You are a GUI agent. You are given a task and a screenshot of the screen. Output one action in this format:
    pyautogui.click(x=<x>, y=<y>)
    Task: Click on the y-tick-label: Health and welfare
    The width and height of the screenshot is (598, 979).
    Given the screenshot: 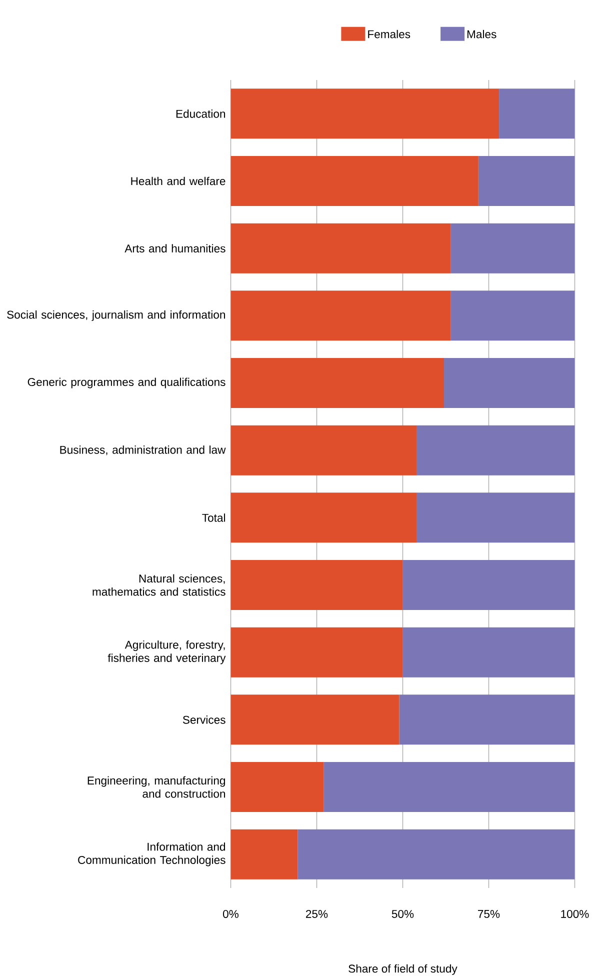 What is the action you would take?
    pyautogui.click(x=178, y=181)
    